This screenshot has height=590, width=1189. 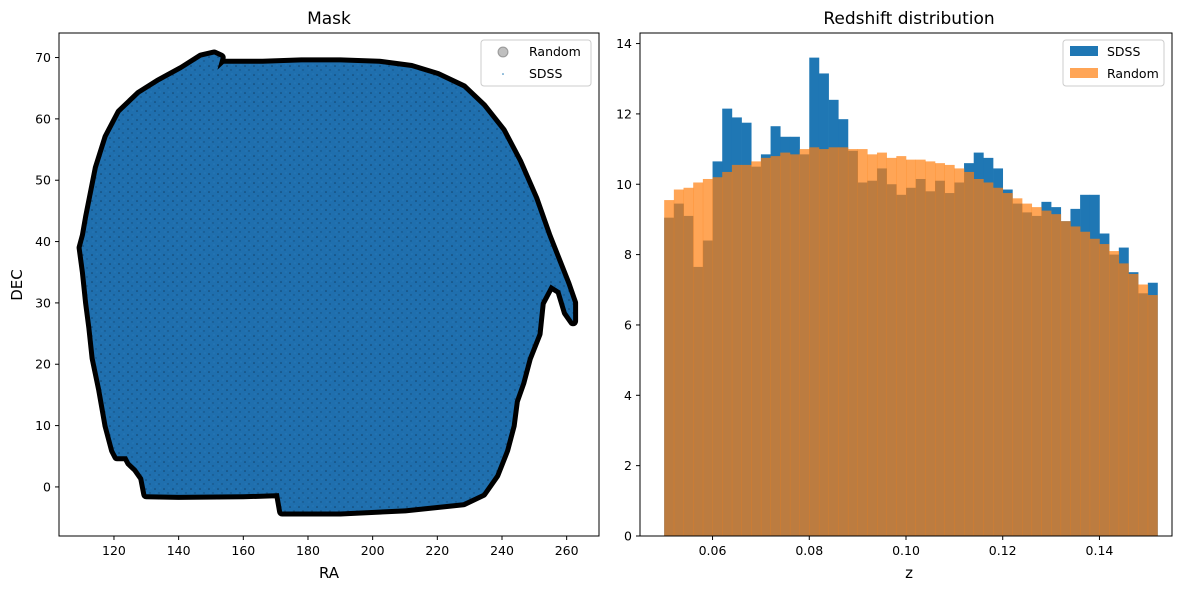 What do you see at coordinates (43, 364) in the screenshot?
I see `mask-y-tick-label: 20` at bounding box center [43, 364].